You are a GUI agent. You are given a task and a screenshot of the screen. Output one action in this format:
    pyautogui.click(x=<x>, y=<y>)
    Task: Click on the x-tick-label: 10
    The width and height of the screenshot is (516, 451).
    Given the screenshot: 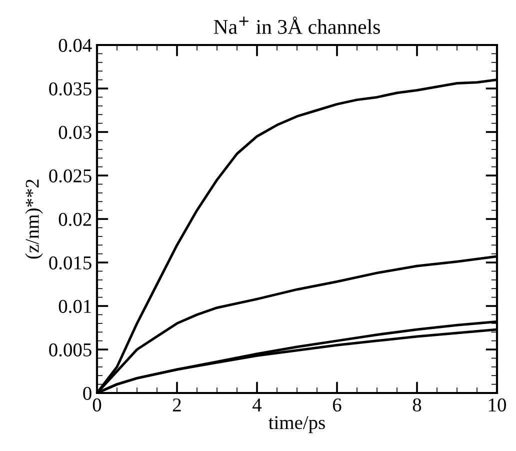 What is the action you would take?
    pyautogui.click(x=497, y=405)
    